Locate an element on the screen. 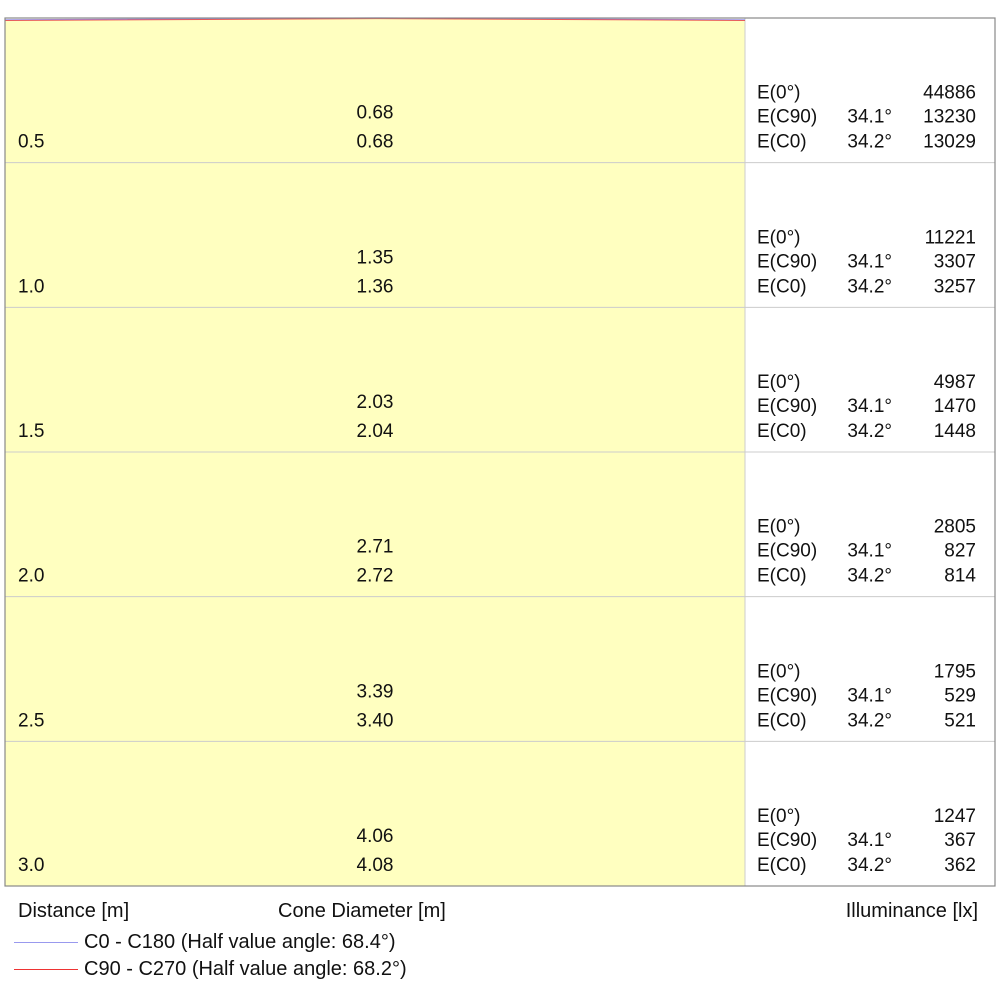 This screenshot has height=1005, width=1000. ec90-value: 529 is located at coordinates (960, 695).